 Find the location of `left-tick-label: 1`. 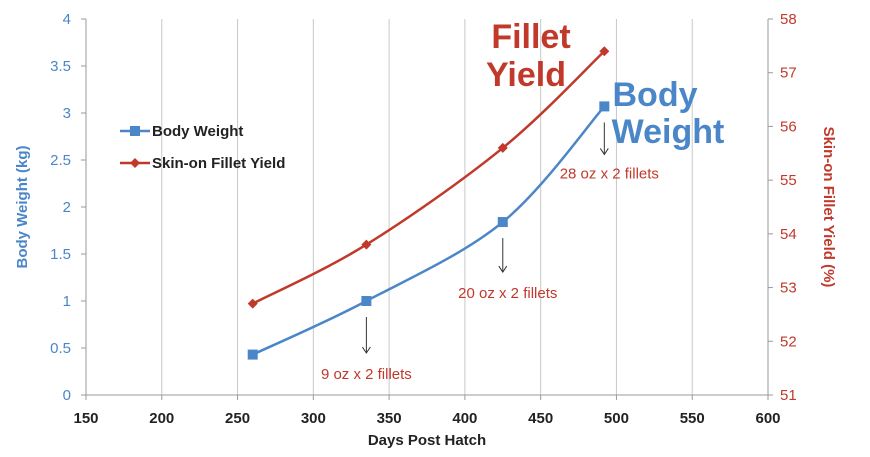

left-tick-label: 1 is located at coordinates (67, 301).